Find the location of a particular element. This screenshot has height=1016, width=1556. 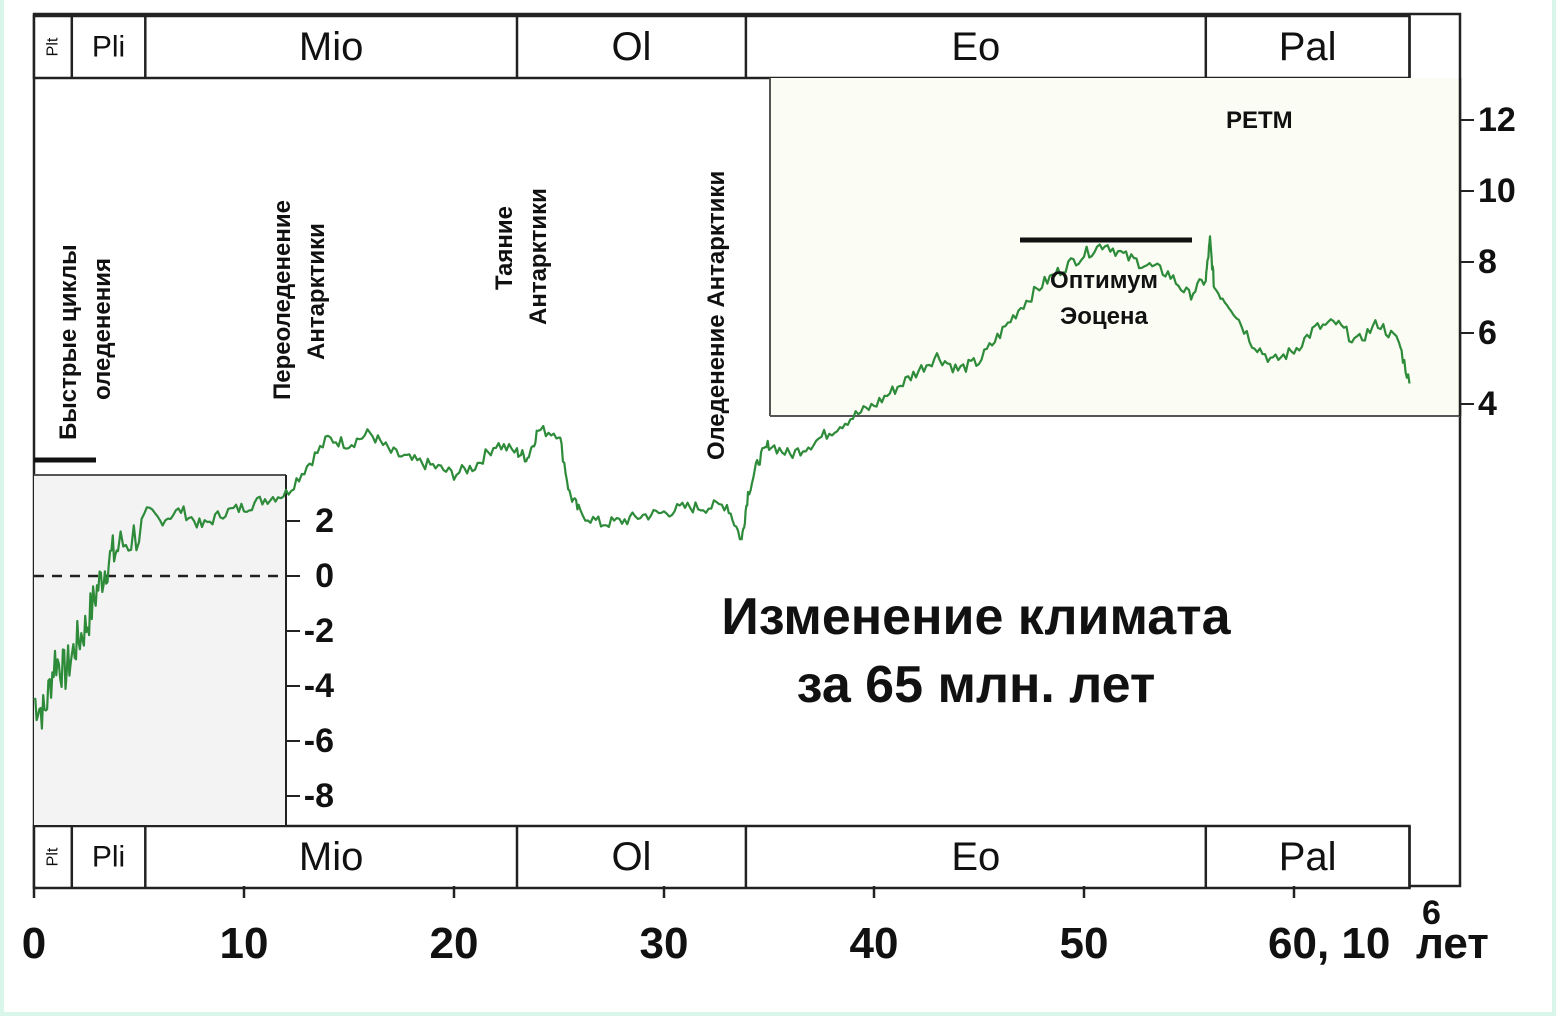

chart-title-line-1: Изменение климата is located at coordinates (976, 617).